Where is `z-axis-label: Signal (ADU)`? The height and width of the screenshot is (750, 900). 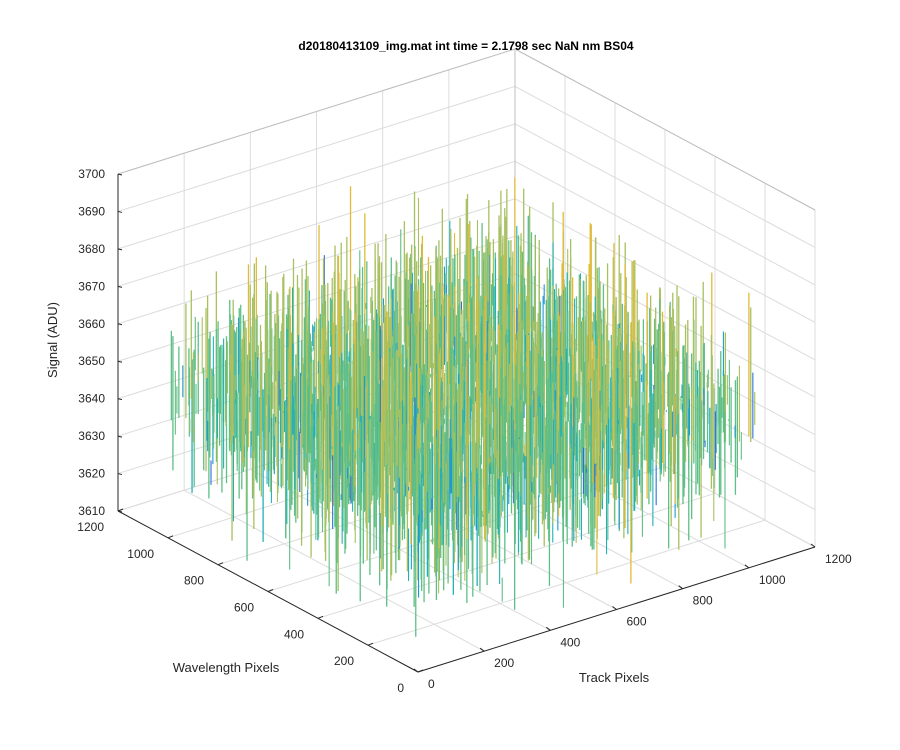
z-axis-label: Signal (ADU) is located at coordinates (52, 340).